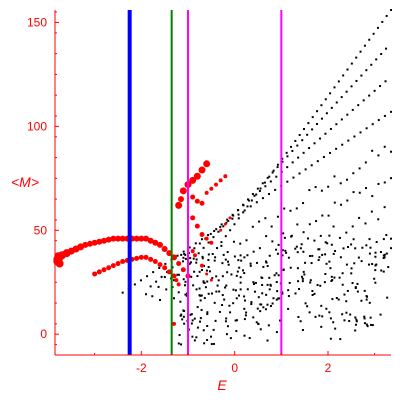  What do you see at coordinates (222, 385) in the screenshot?
I see `x-axis-title: E` at bounding box center [222, 385].